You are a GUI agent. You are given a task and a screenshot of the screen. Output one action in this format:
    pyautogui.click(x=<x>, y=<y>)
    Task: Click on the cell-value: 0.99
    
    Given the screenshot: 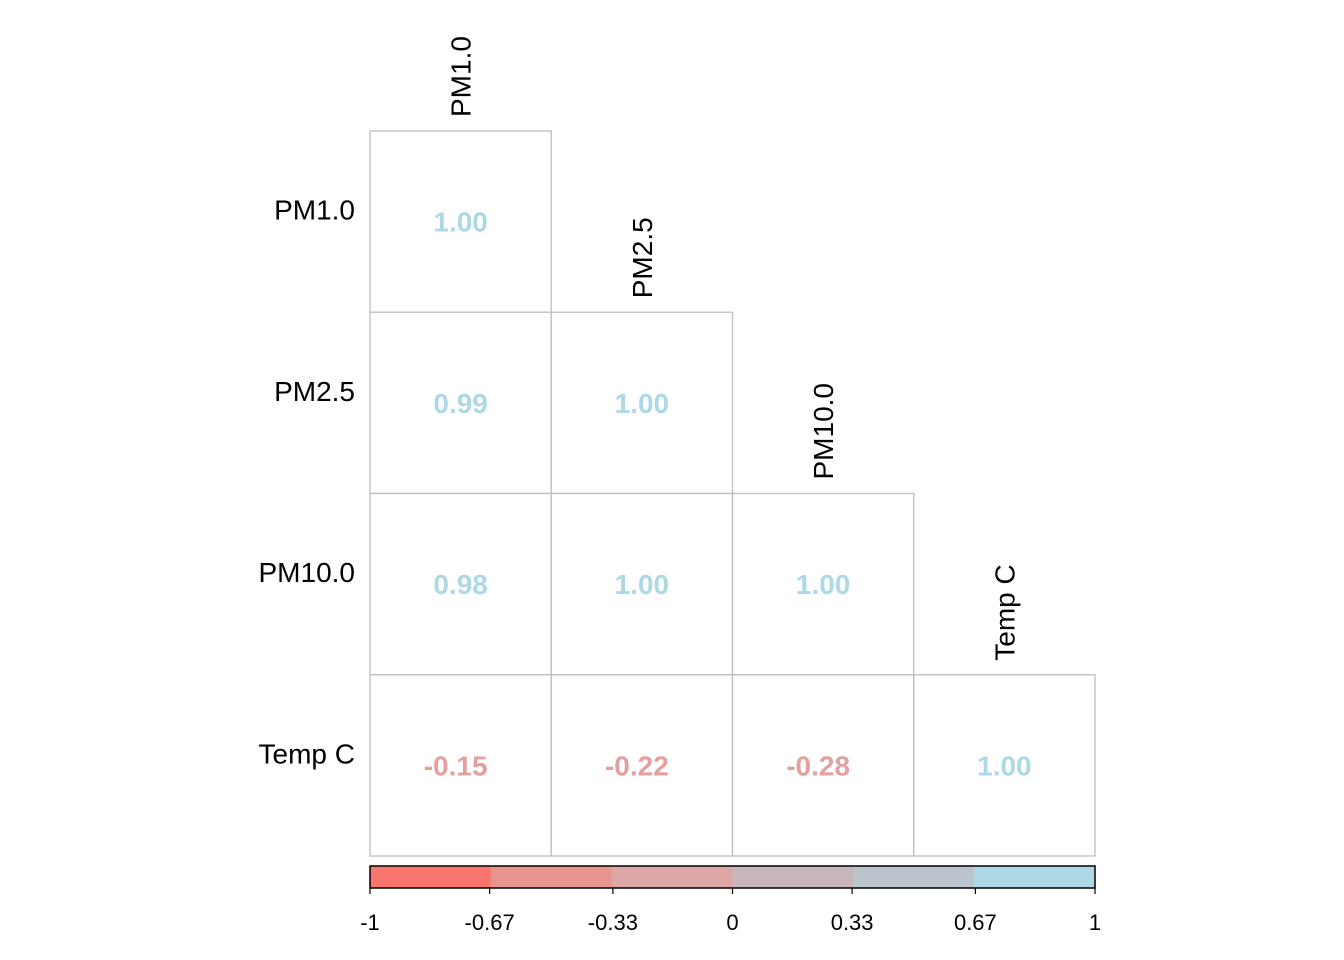 What is the action you would take?
    pyautogui.click(x=460, y=403)
    